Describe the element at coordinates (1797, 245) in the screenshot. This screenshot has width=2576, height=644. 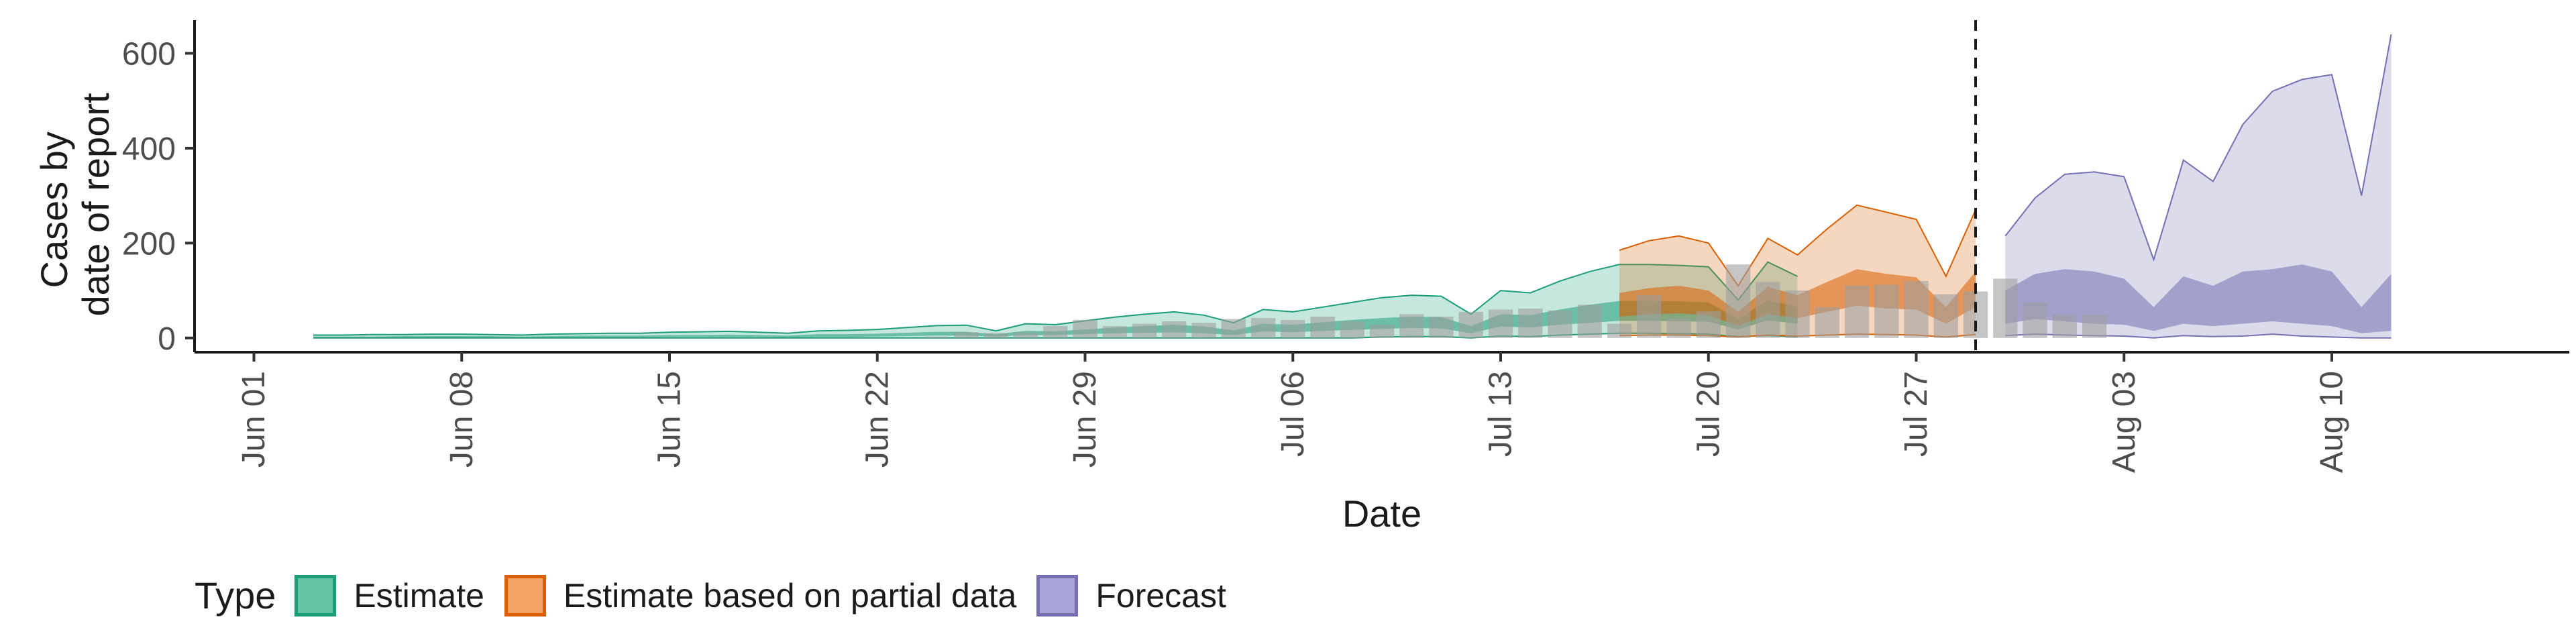
I see `outer-upper-line-partial` at that location.